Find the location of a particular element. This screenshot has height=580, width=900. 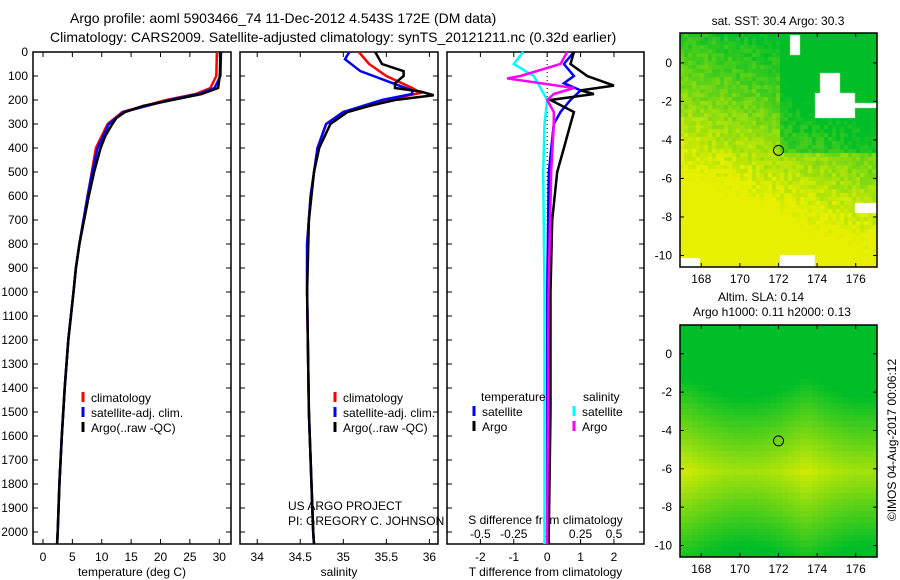

depth-tick-label: 1400 is located at coordinates (14, 388).